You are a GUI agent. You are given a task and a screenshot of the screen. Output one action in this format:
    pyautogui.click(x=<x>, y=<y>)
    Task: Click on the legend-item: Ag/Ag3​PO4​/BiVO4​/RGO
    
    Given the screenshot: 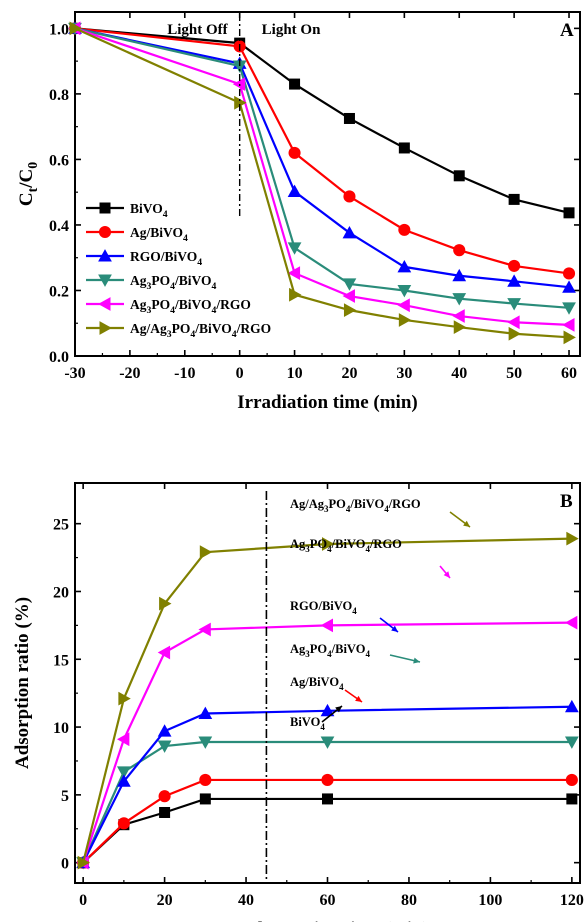 What is the action you would take?
    pyautogui.click(x=178, y=330)
    